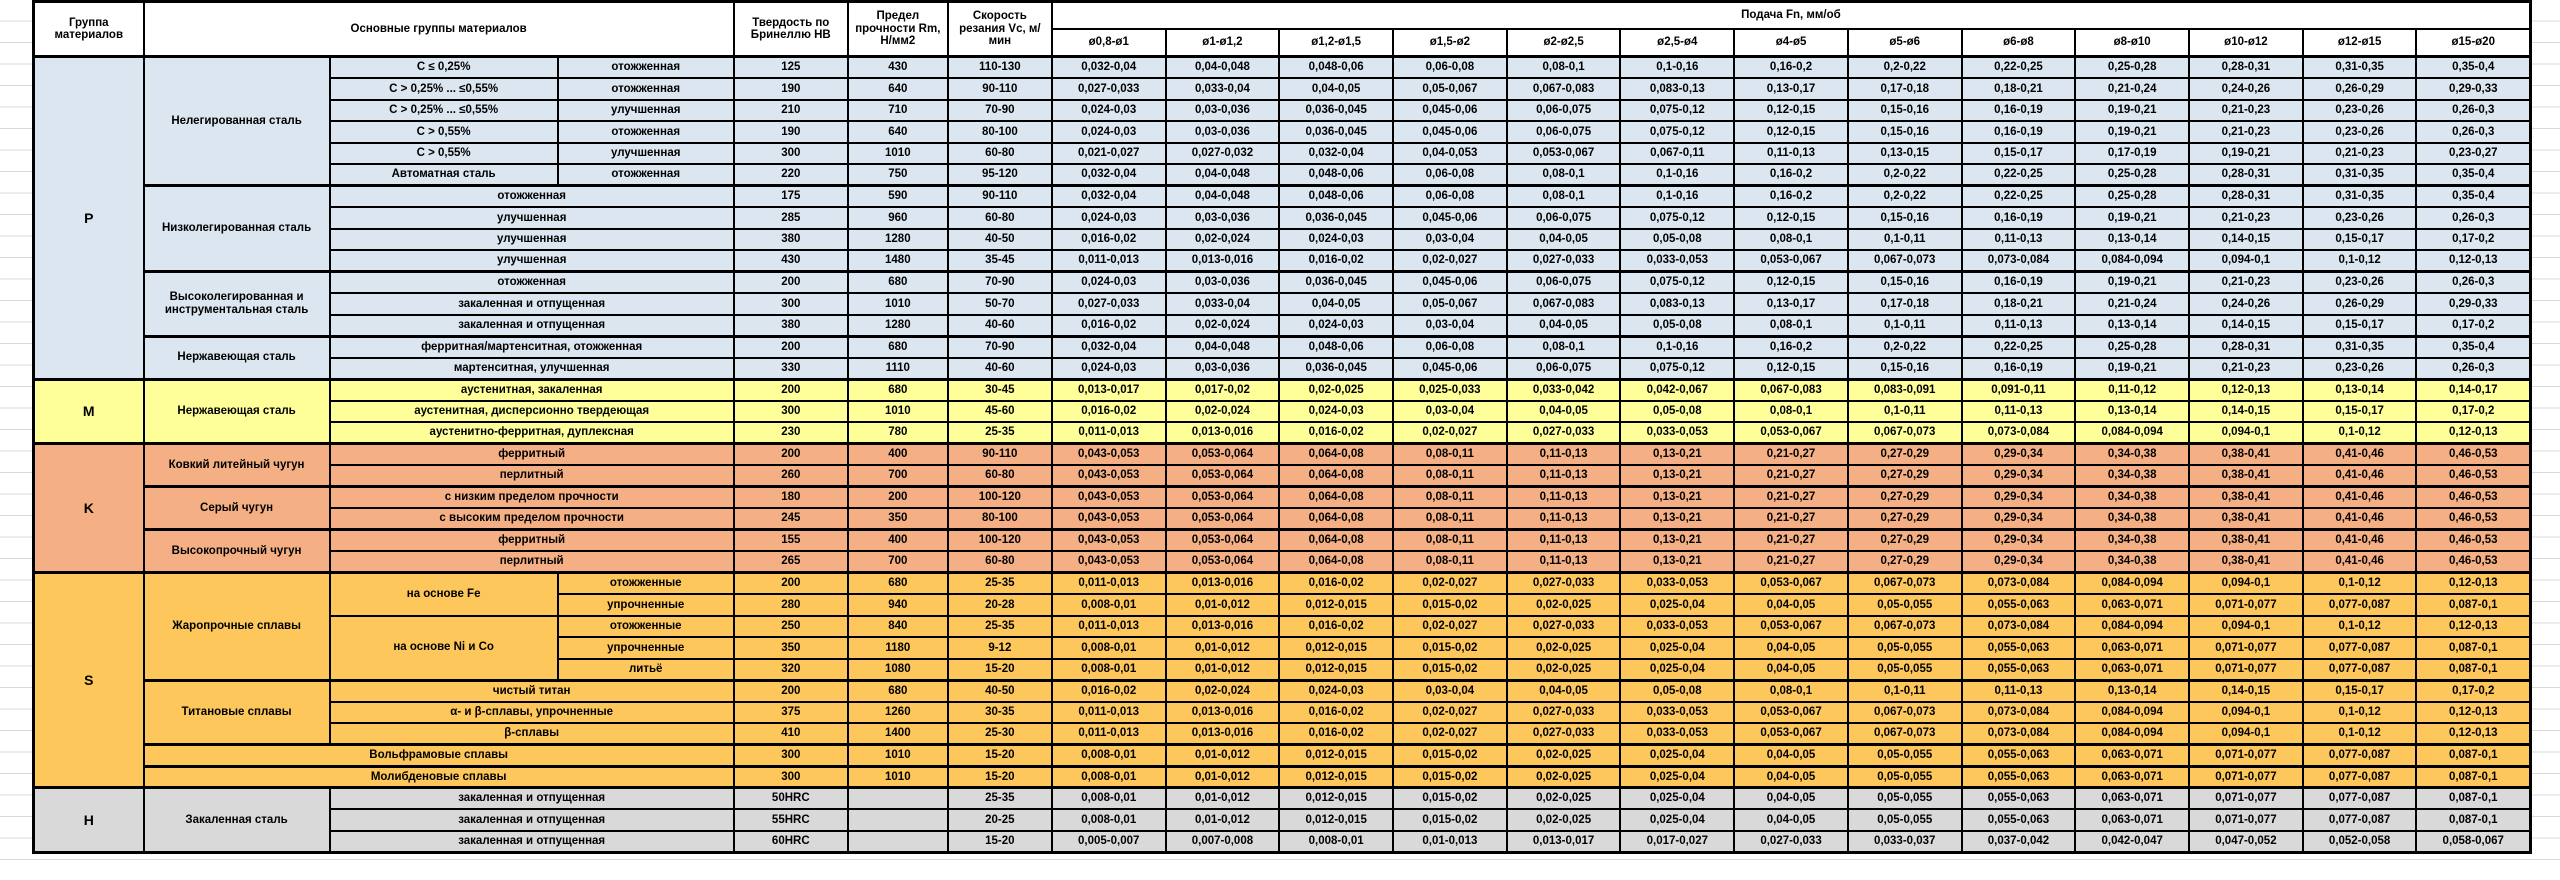  What do you see at coordinates (1336, 110) in the screenshot?
I see `feed-value-cell: 0,036-0,045` at bounding box center [1336, 110].